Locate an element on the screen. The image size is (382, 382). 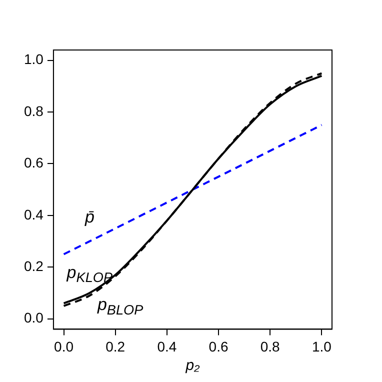
y-tick-label: 0.8 is located at coordinates (34, 110).